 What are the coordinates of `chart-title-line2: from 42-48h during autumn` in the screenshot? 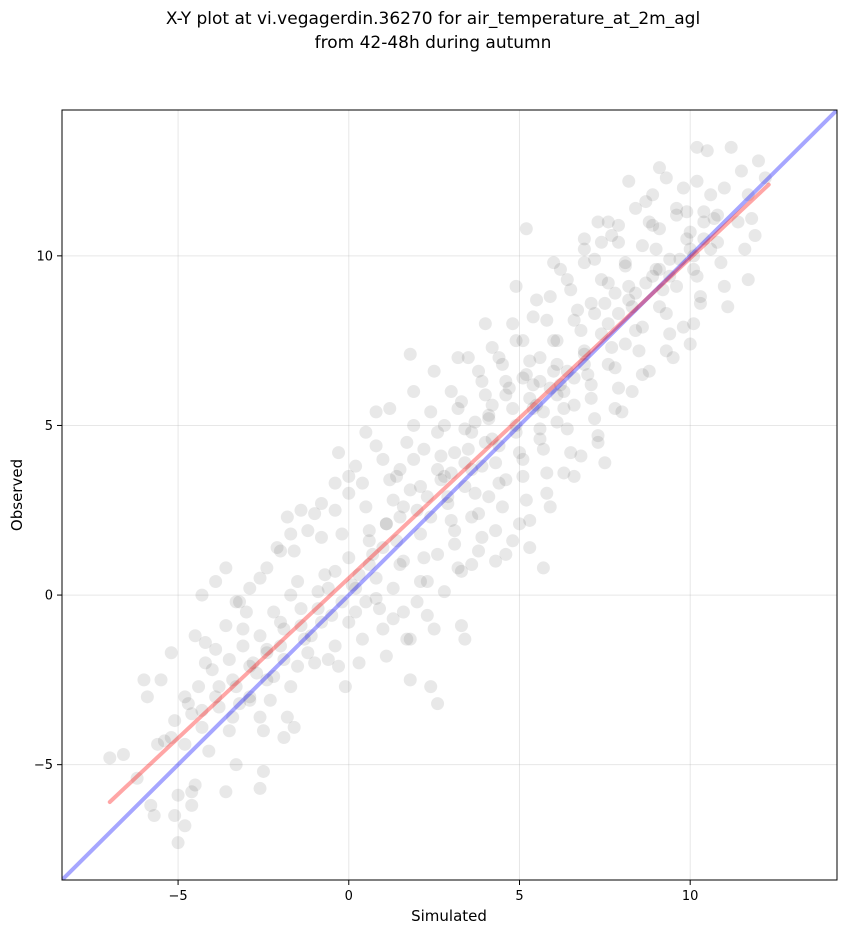 It's located at (433, 43).